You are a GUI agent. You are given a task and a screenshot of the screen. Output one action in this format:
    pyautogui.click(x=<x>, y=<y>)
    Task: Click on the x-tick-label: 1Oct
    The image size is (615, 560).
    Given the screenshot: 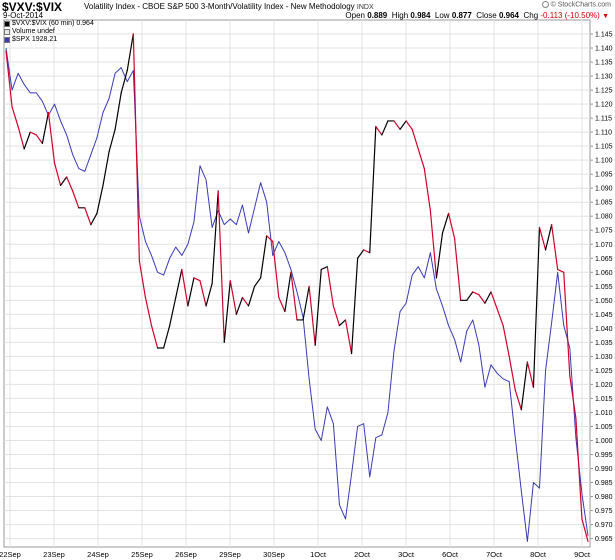 What is the action you would take?
    pyautogui.click(x=318, y=554)
    